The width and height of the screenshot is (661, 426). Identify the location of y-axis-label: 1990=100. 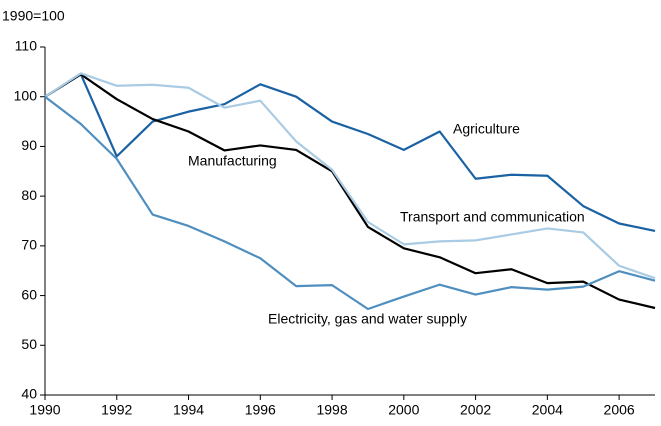
(33, 16).